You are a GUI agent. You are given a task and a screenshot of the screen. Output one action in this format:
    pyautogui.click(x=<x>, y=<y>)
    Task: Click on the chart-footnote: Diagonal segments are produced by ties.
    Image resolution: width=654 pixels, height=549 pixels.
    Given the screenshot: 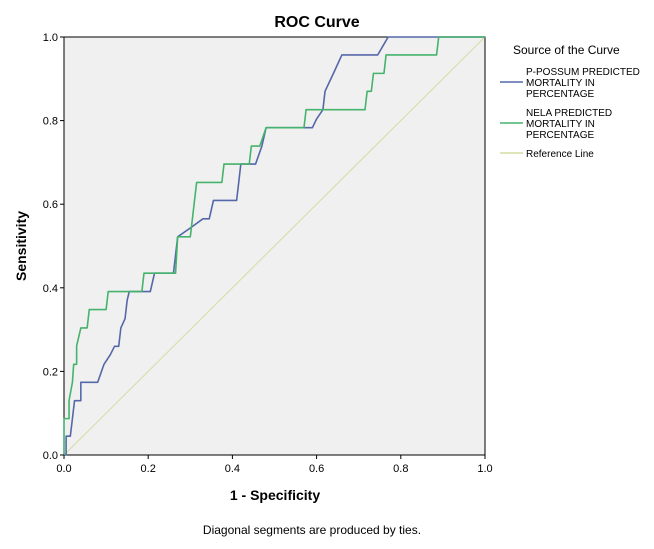 What is the action you would take?
    pyautogui.click(x=312, y=530)
    